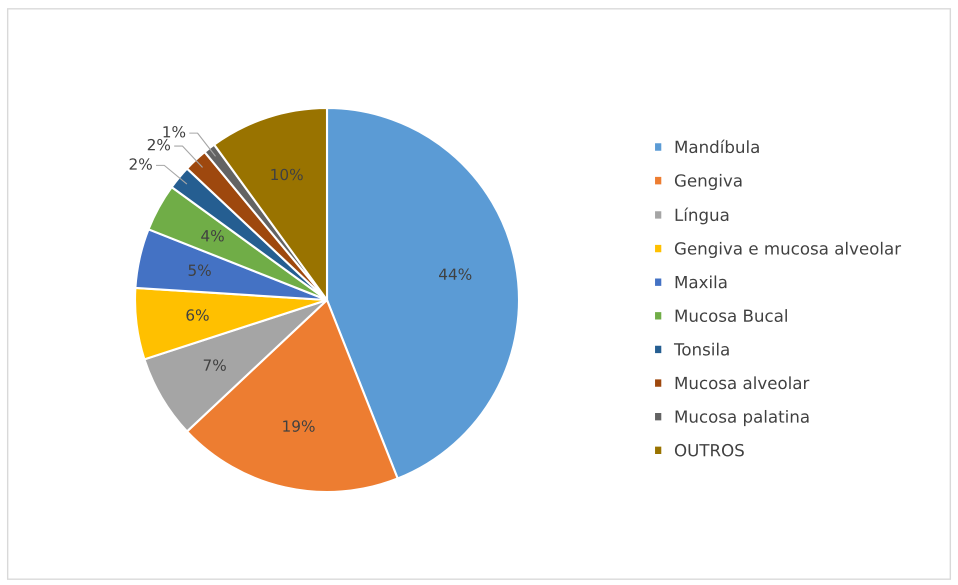 The width and height of the screenshot is (958, 585). I want to click on data-label: 10%, so click(287, 174).